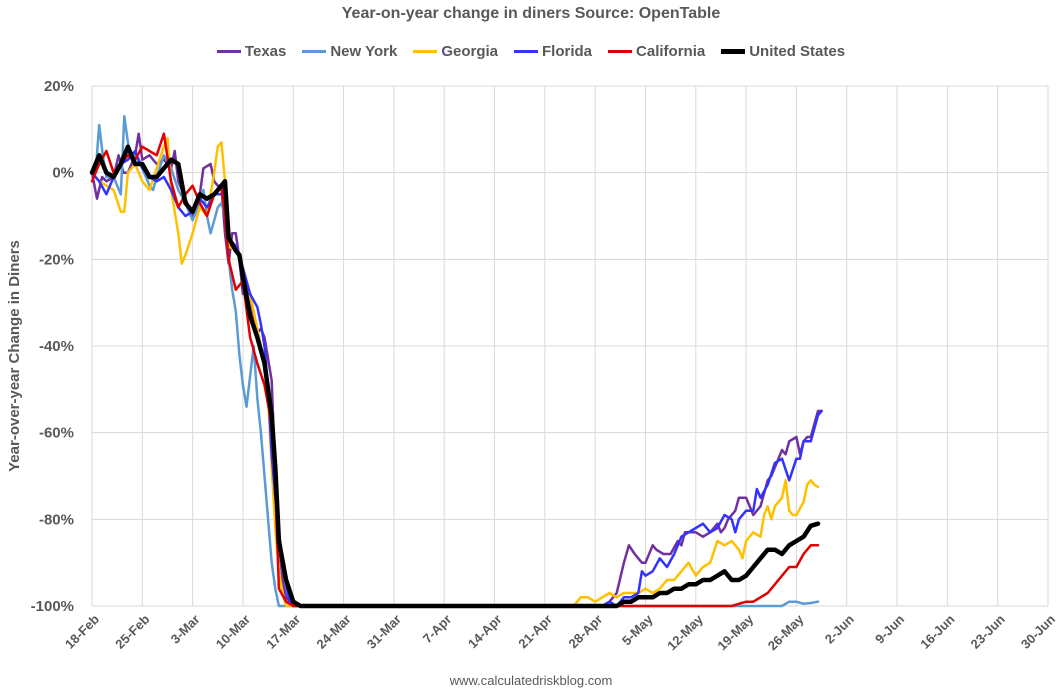  I want to click on x-tick-label: 14-Apr, so click(485, 632).